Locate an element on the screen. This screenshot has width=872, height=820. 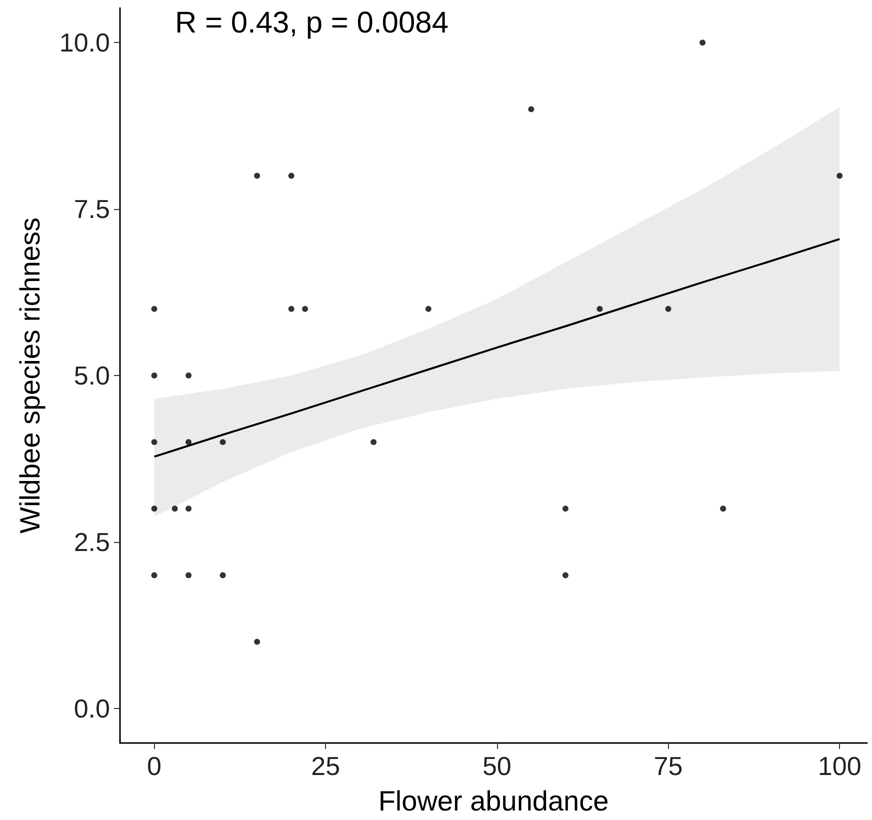
y-axis-title: Wildbee species richness is located at coordinates (30, 376).